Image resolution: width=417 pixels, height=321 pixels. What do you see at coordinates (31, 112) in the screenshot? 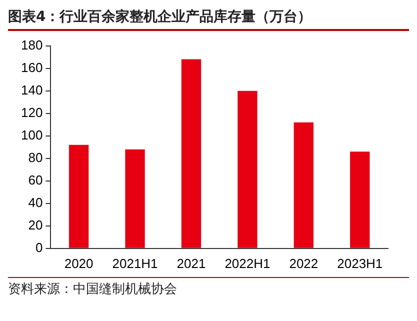
I see `y-tick-label: 120` at bounding box center [31, 112].